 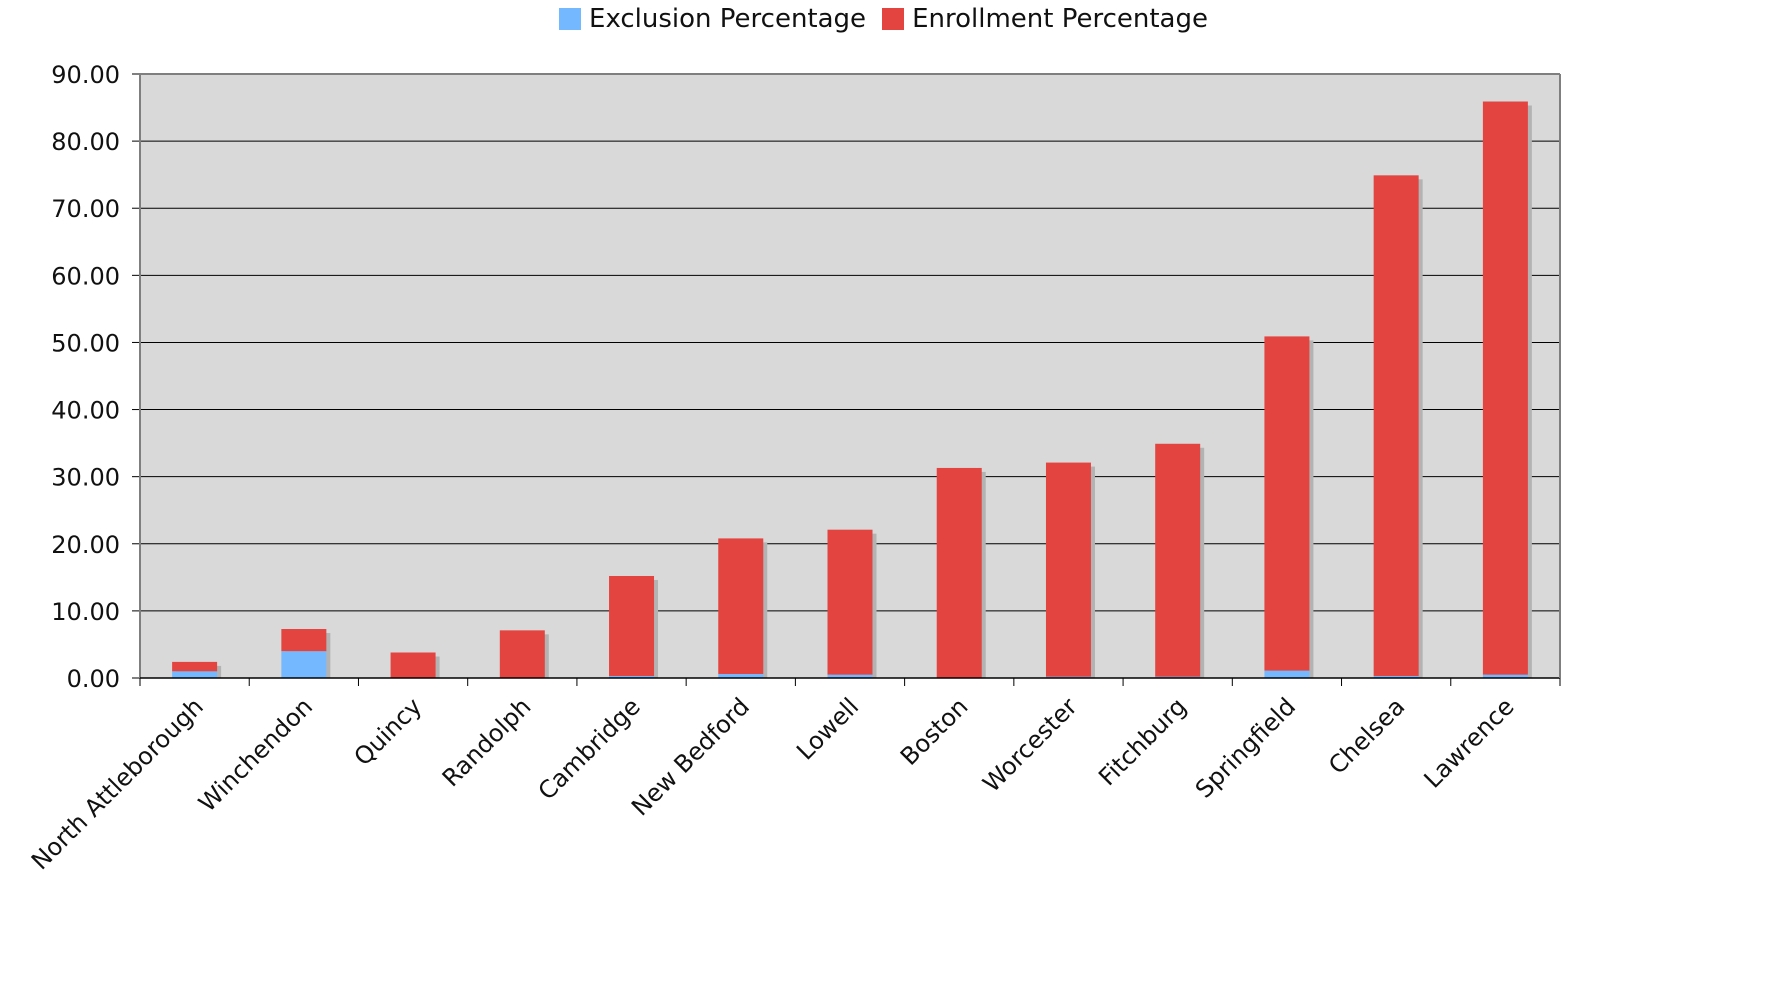 What do you see at coordinates (1142, 741) in the screenshot?
I see `x-tick-label: Fitchburg` at bounding box center [1142, 741].